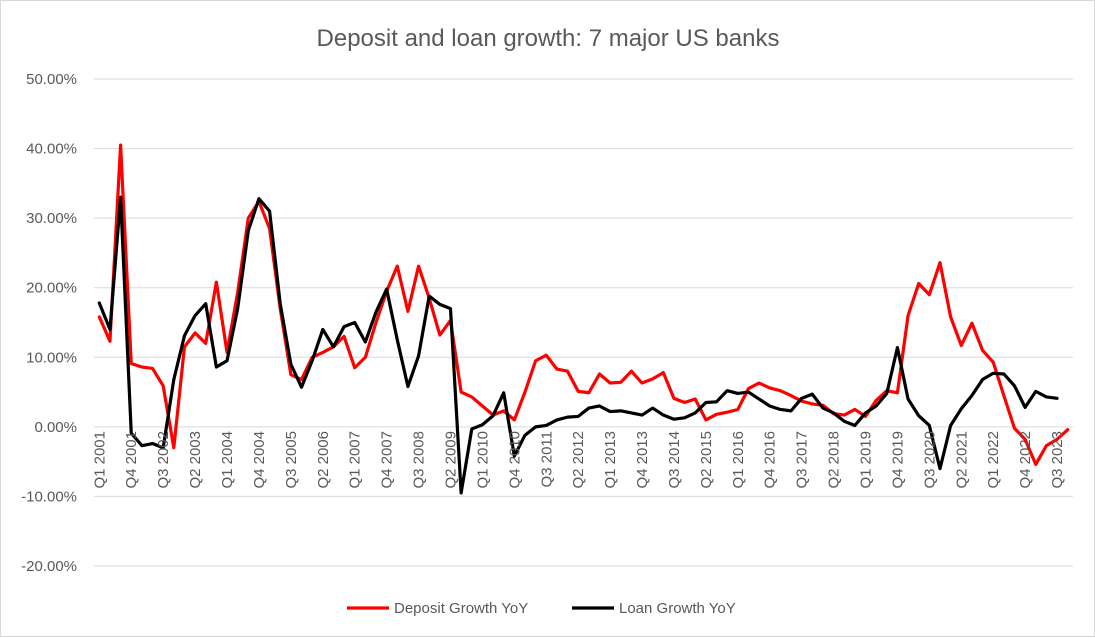 The width and height of the screenshot is (1095, 638). What do you see at coordinates (51, 149) in the screenshot?
I see `y-tick-label: 40.00%` at bounding box center [51, 149].